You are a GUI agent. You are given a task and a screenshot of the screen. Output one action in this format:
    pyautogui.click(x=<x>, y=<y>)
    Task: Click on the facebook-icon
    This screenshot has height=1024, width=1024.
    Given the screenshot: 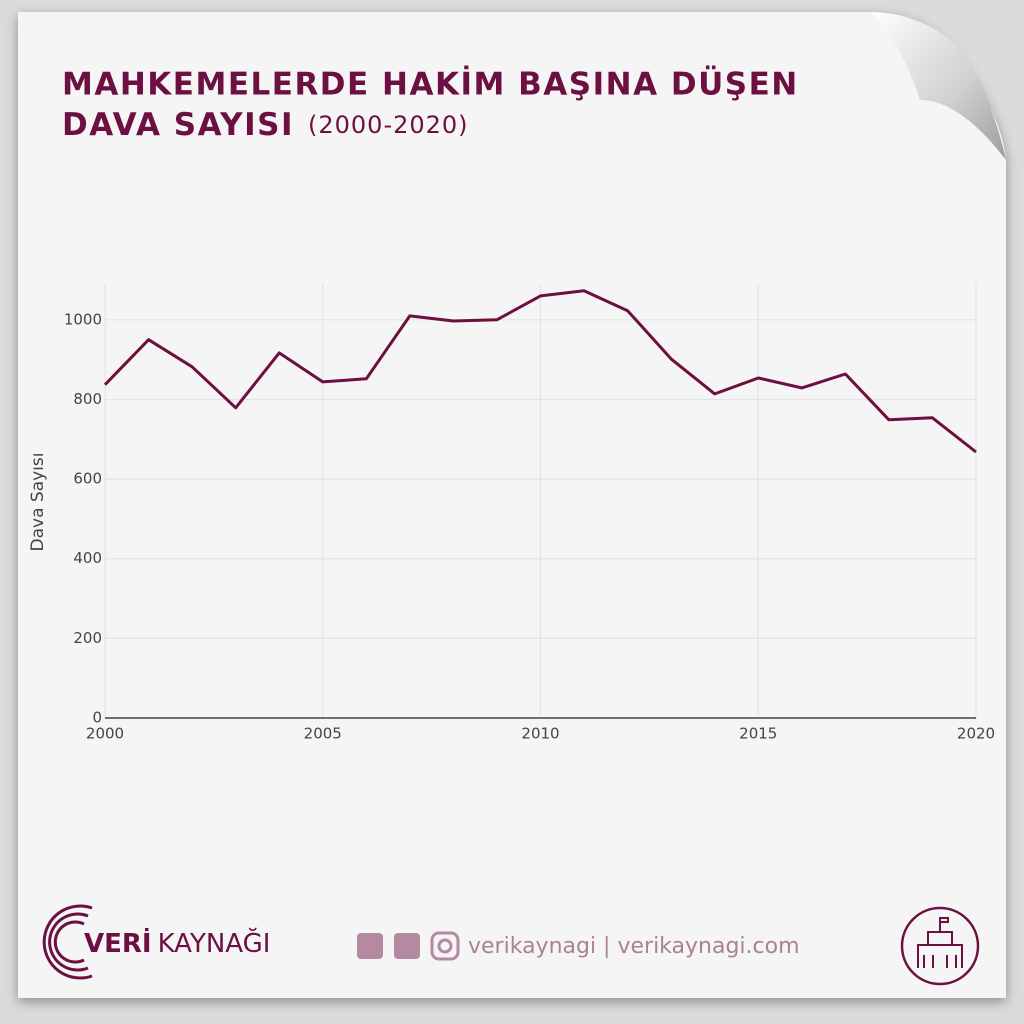 What is the action you would take?
    pyautogui.click(x=370, y=946)
    